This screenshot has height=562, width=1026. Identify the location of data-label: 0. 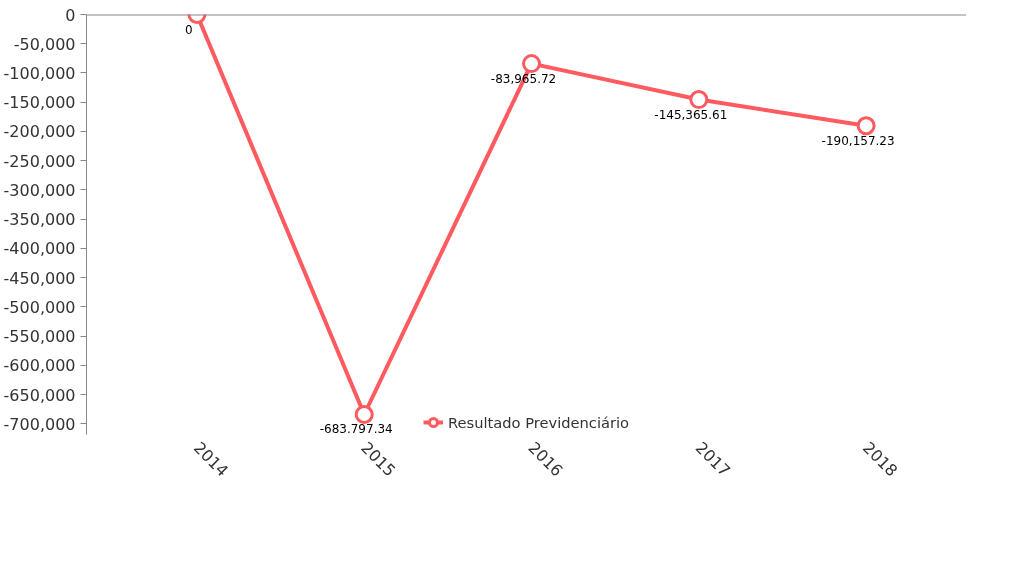
(189, 29).